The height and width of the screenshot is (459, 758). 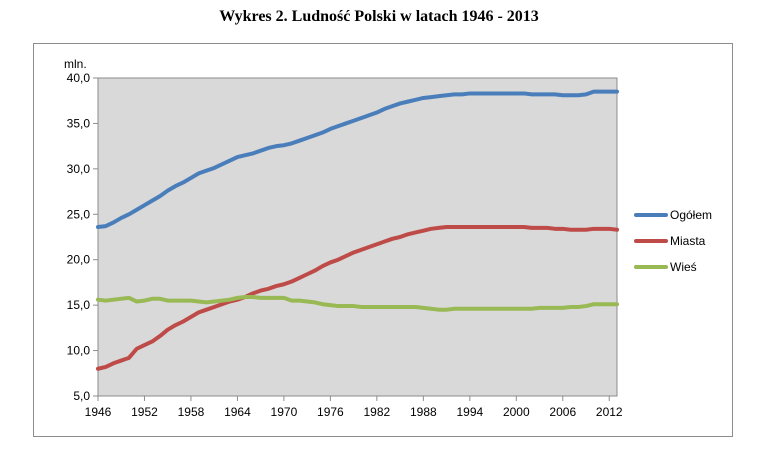 What do you see at coordinates (79, 305) in the screenshot?
I see `y-tick-label: 15,0` at bounding box center [79, 305].